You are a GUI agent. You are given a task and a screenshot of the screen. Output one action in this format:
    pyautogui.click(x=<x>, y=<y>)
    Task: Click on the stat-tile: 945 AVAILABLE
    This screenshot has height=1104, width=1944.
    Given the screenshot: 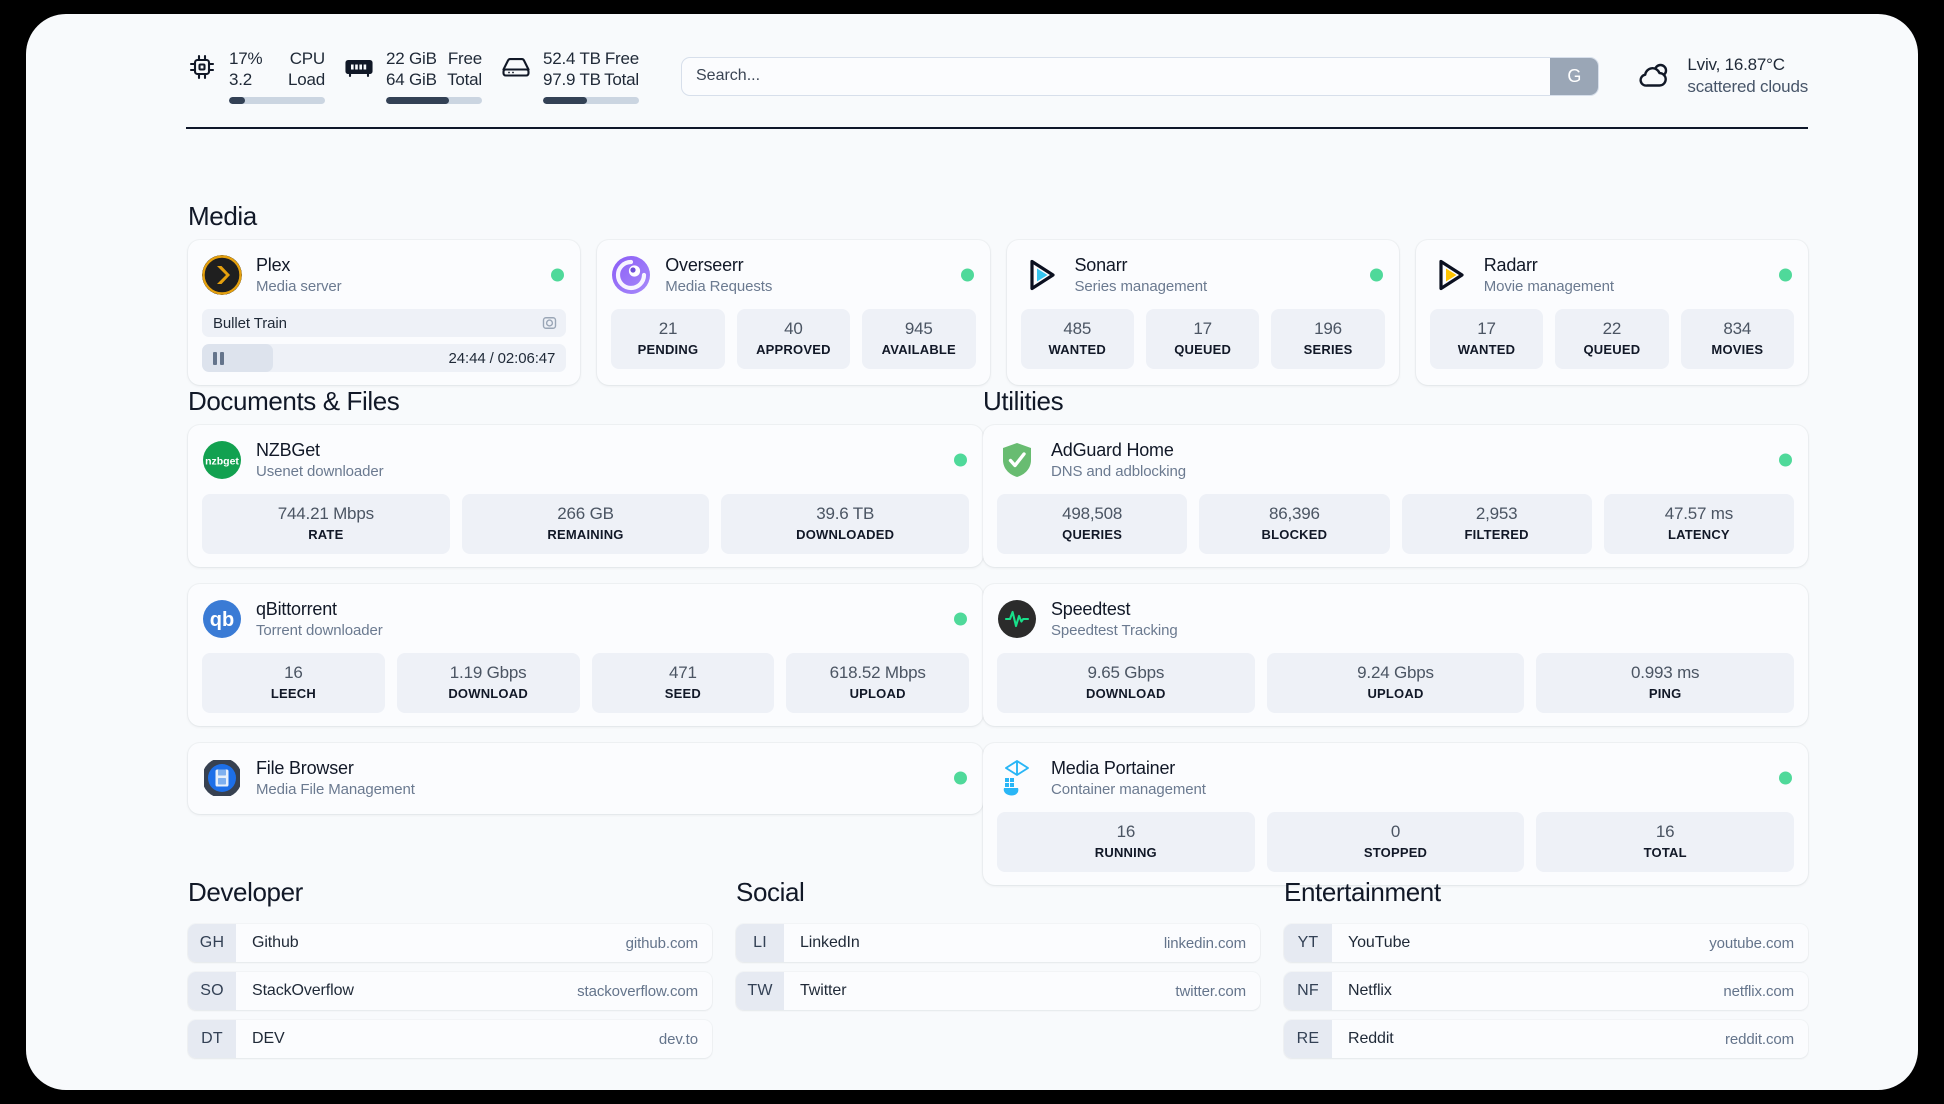 What is the action you would take?
    pyautogui.click(x=919, y=339)
    